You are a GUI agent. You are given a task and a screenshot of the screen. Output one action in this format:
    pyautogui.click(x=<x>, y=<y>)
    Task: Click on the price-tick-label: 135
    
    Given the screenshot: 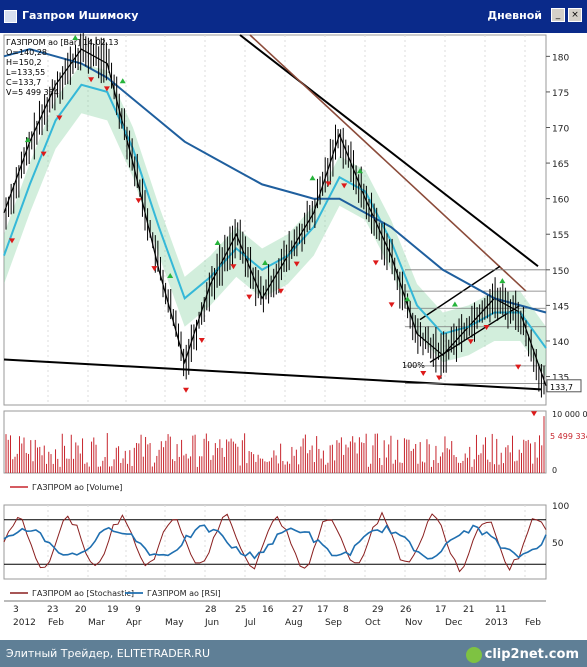 What is the action you would take?
    pyautogui.click(x=560, y=379)
    